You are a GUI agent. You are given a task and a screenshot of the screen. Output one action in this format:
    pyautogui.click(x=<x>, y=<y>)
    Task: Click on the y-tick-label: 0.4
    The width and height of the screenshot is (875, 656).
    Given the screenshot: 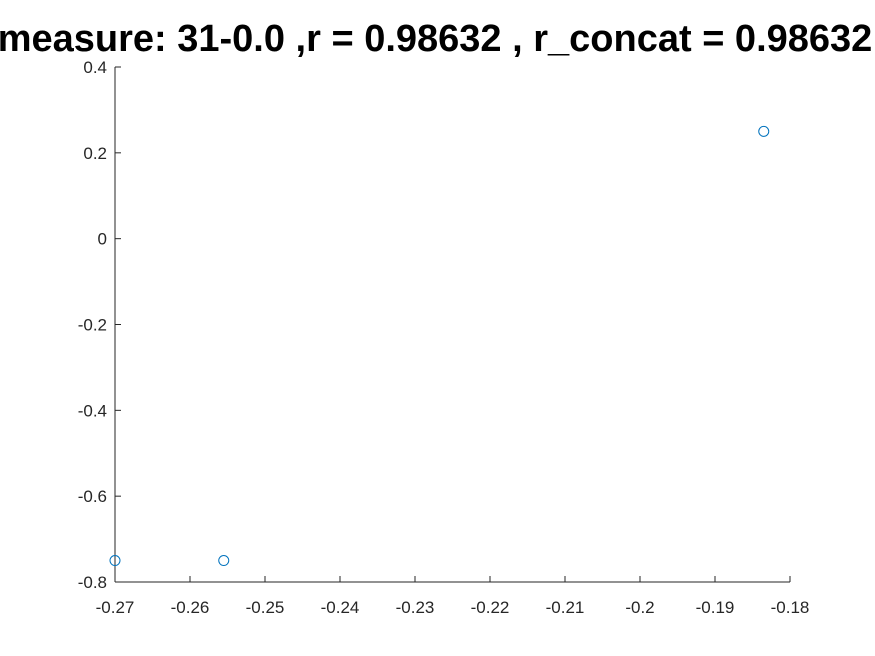 What is the action you would take?
    pyautogui.click(x=95, y=67)
    